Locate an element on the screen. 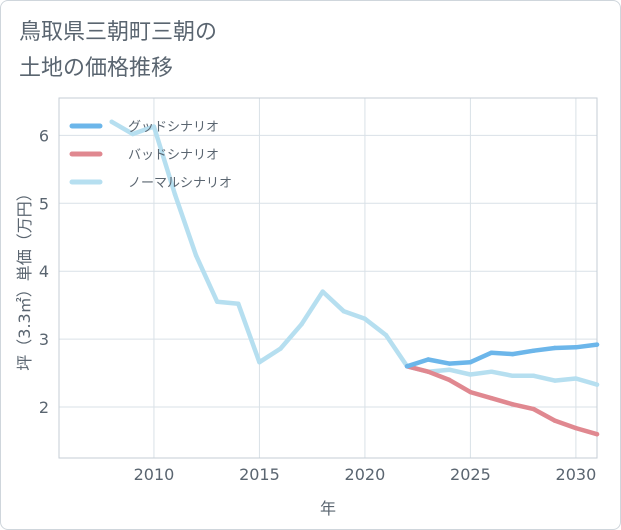  legend-item: ノーマルシナリオ is located at coordinates (150, 183).